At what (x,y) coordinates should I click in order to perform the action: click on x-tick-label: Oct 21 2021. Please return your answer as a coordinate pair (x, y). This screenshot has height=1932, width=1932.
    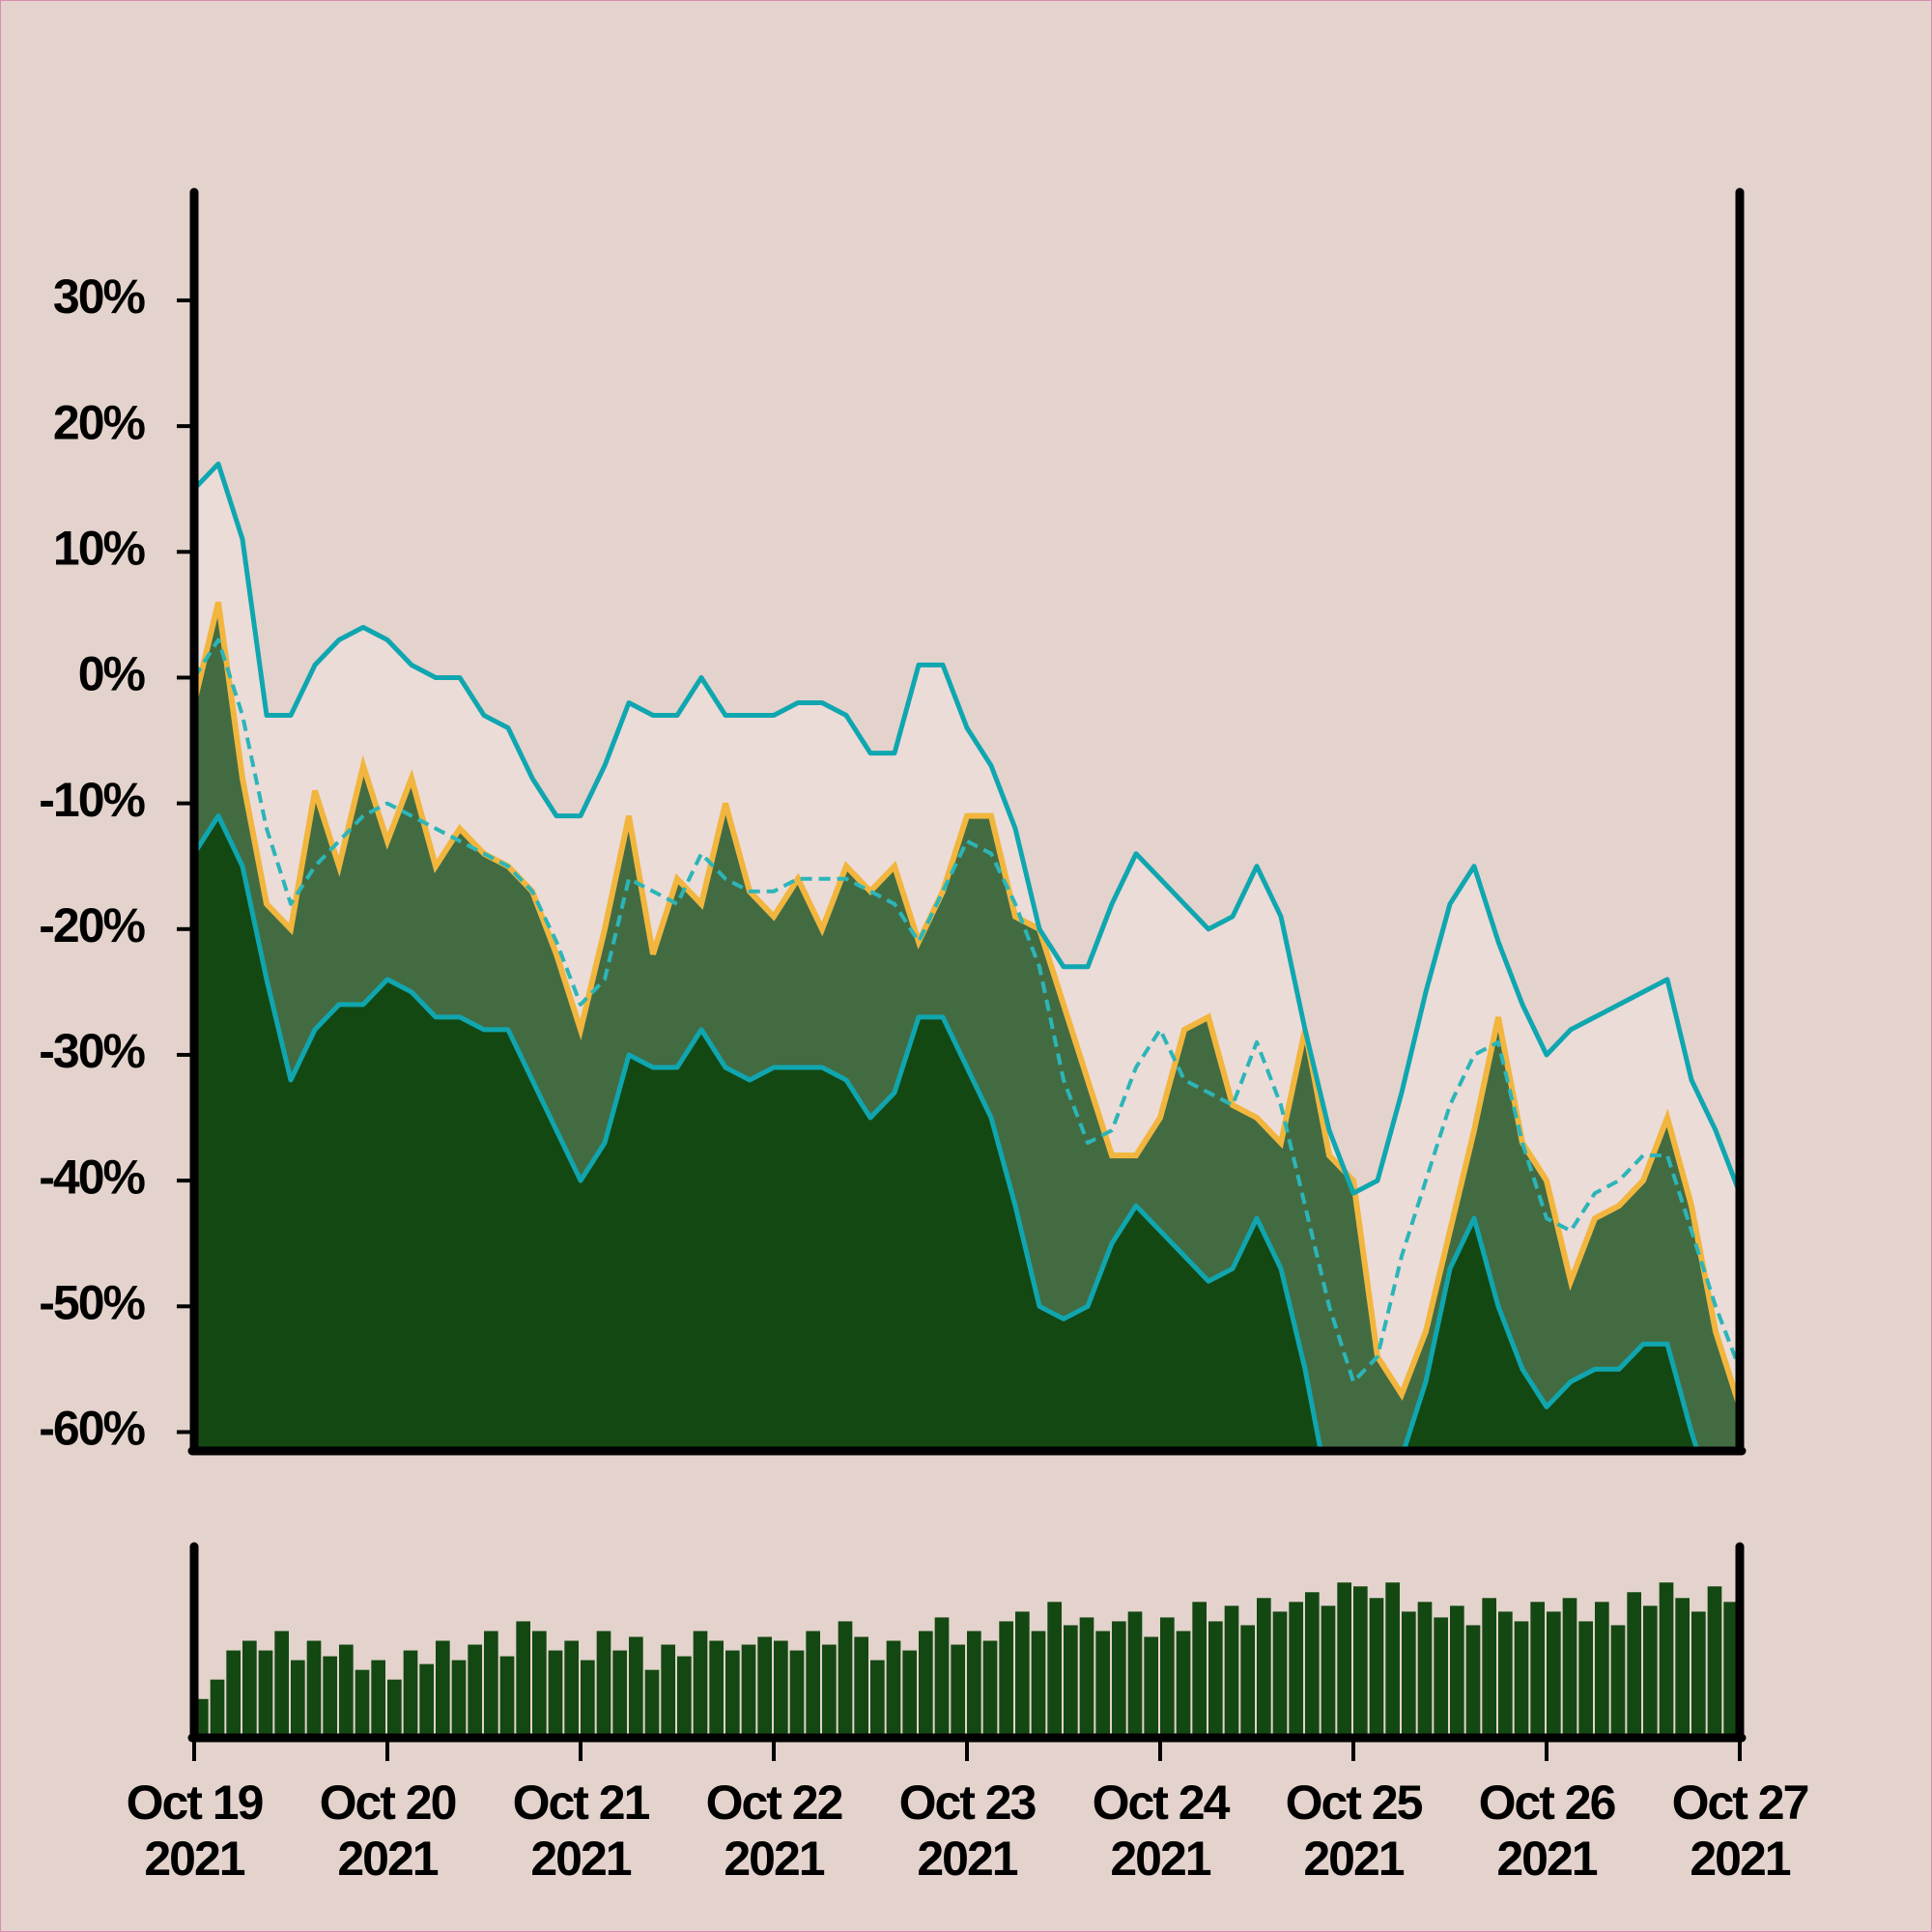
    Looking at the image, I should click on (581, 1831).